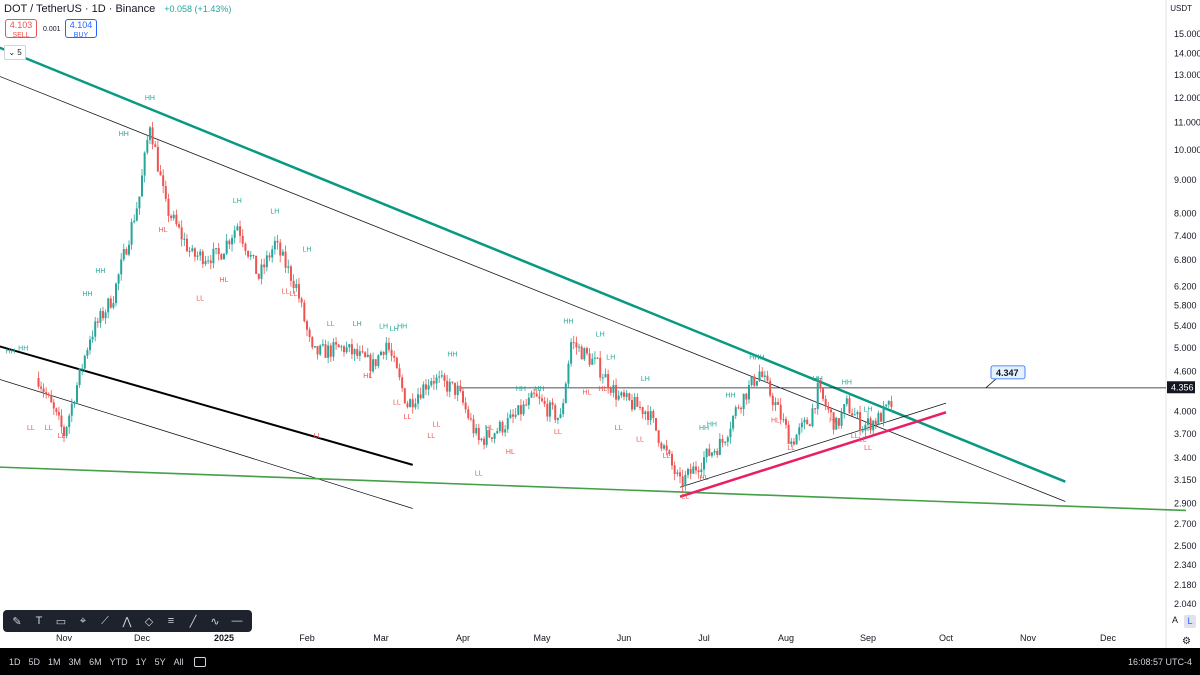  Describe the element at coordinates (237, 621) in the screenshot. I see `hline-icon: —` at that location.